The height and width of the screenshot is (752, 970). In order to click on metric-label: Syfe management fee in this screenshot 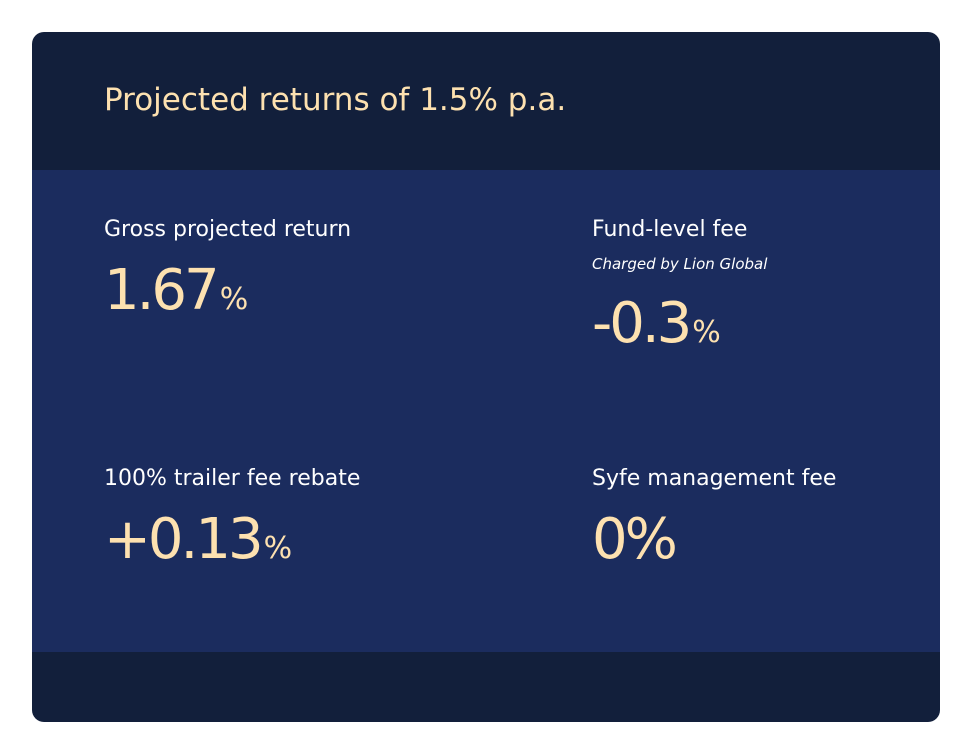, I will do `click(714, 478)`.